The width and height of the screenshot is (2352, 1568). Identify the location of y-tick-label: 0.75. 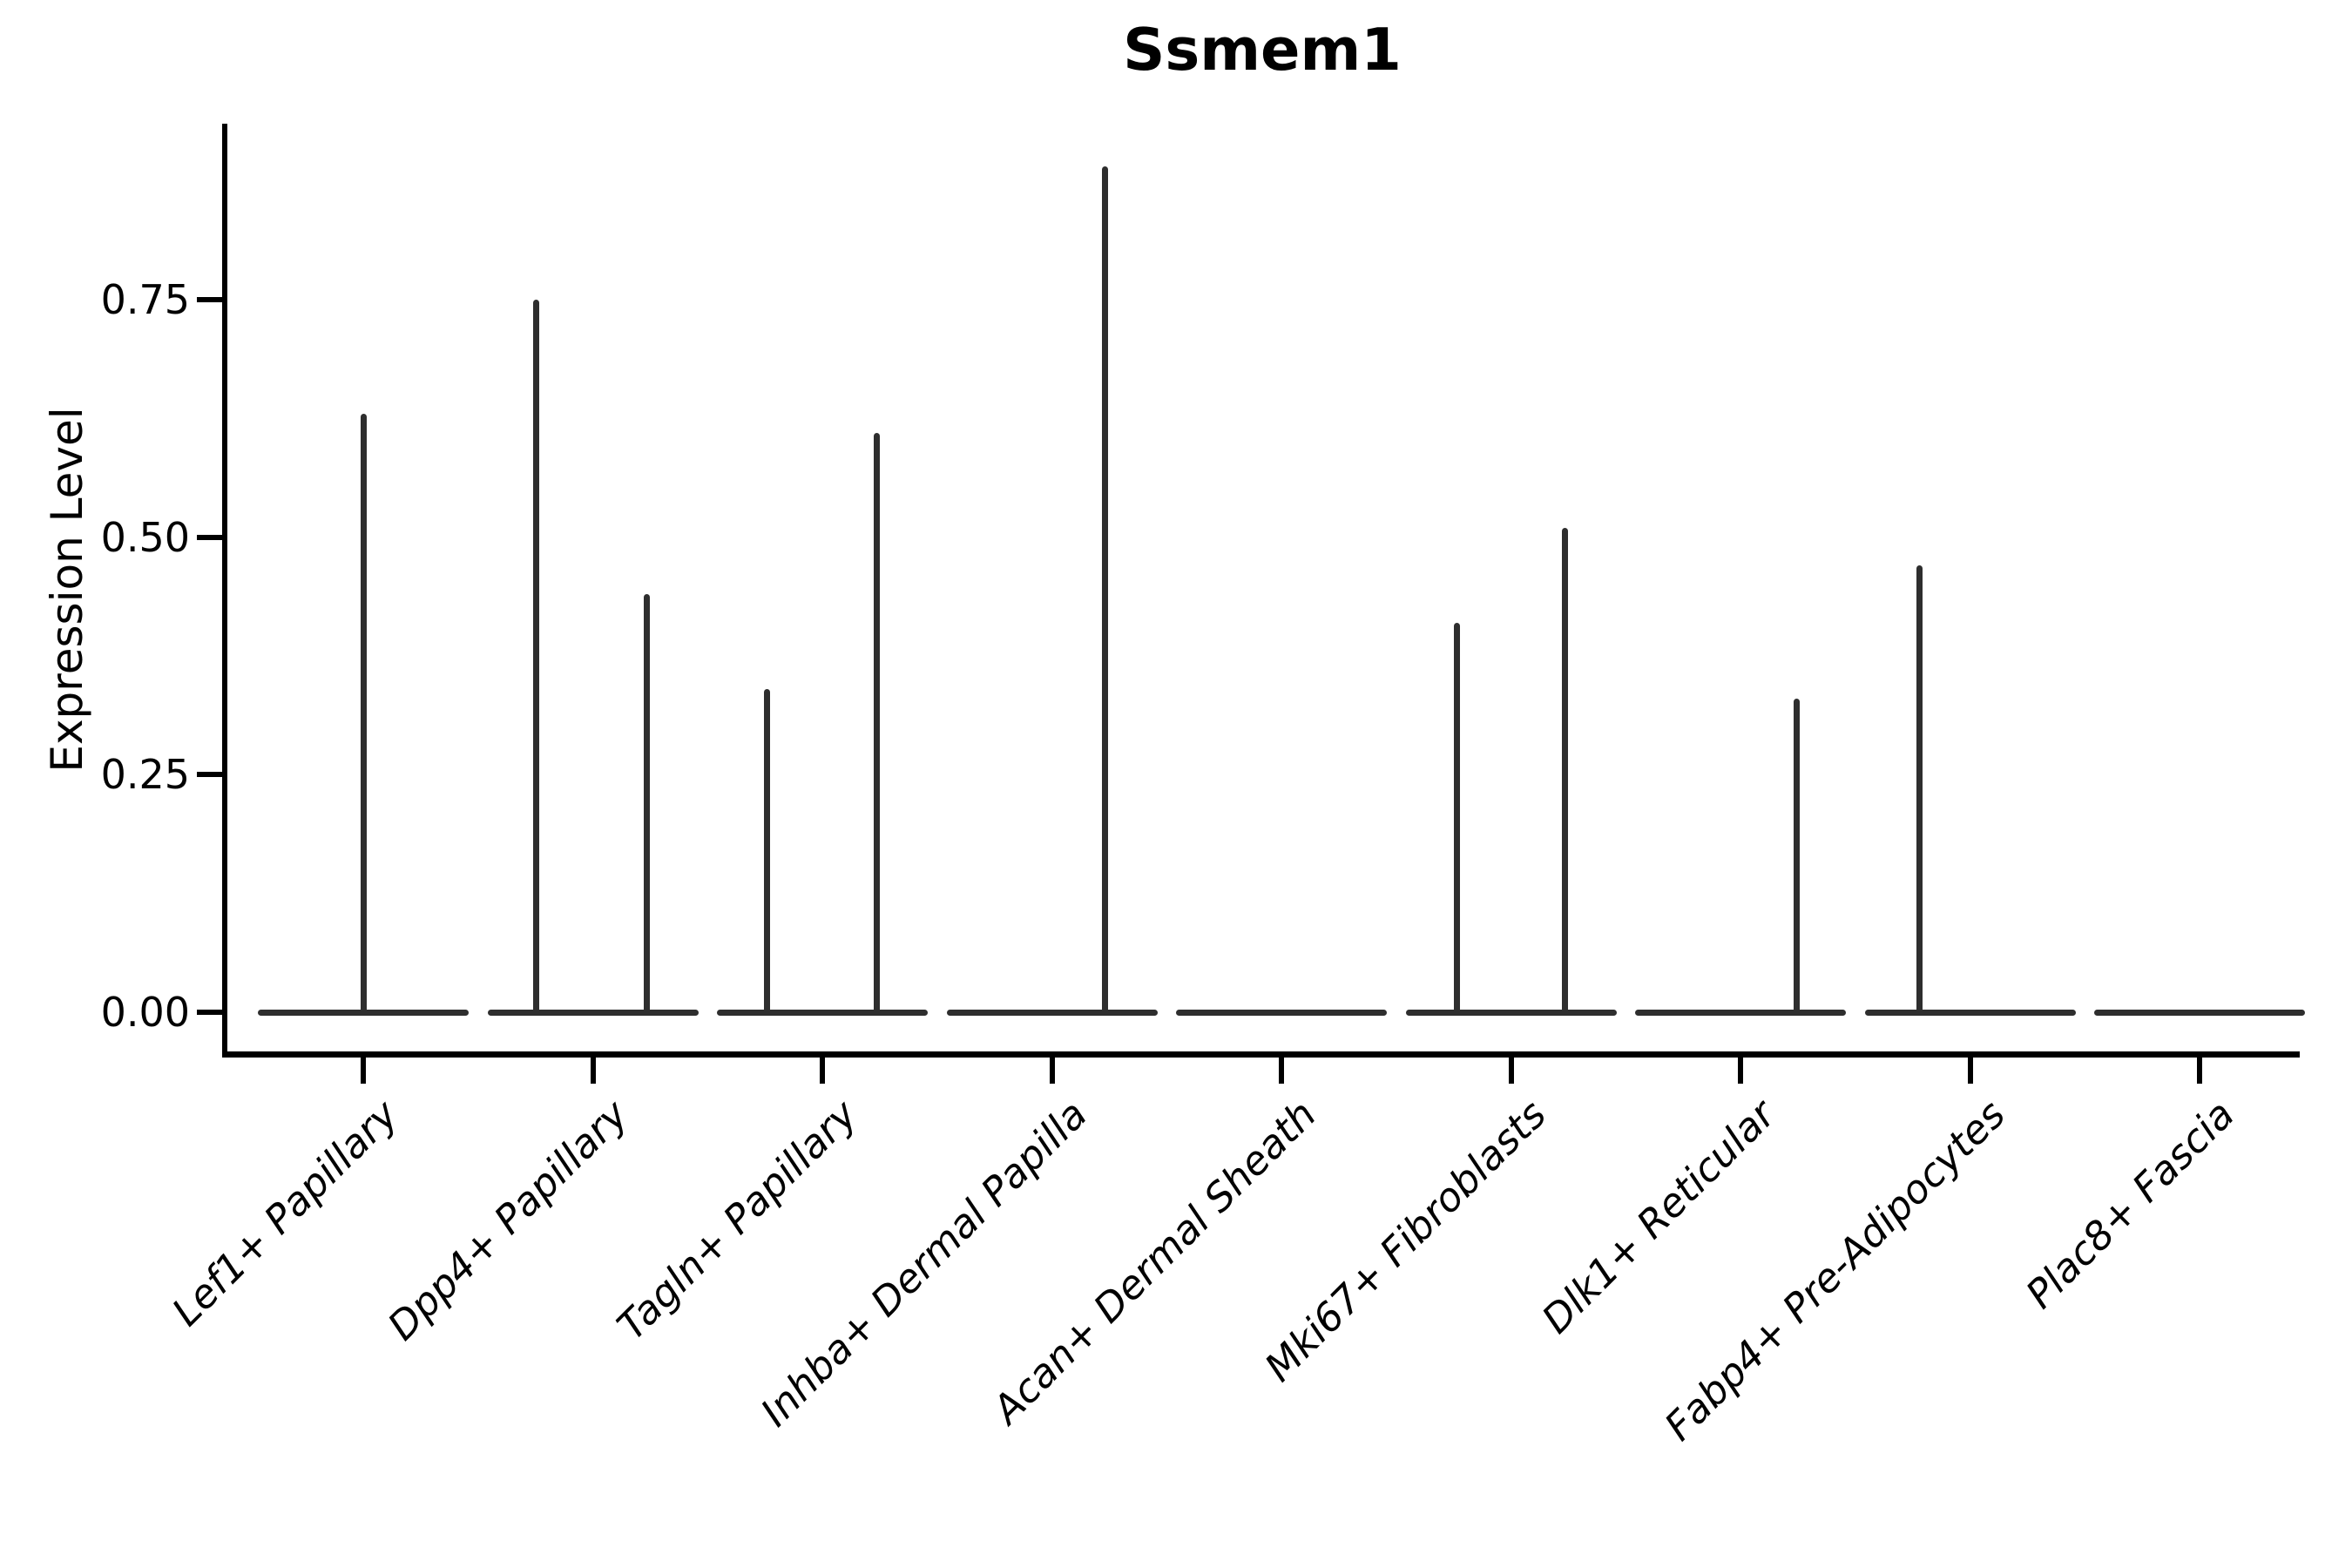
(145, 299).